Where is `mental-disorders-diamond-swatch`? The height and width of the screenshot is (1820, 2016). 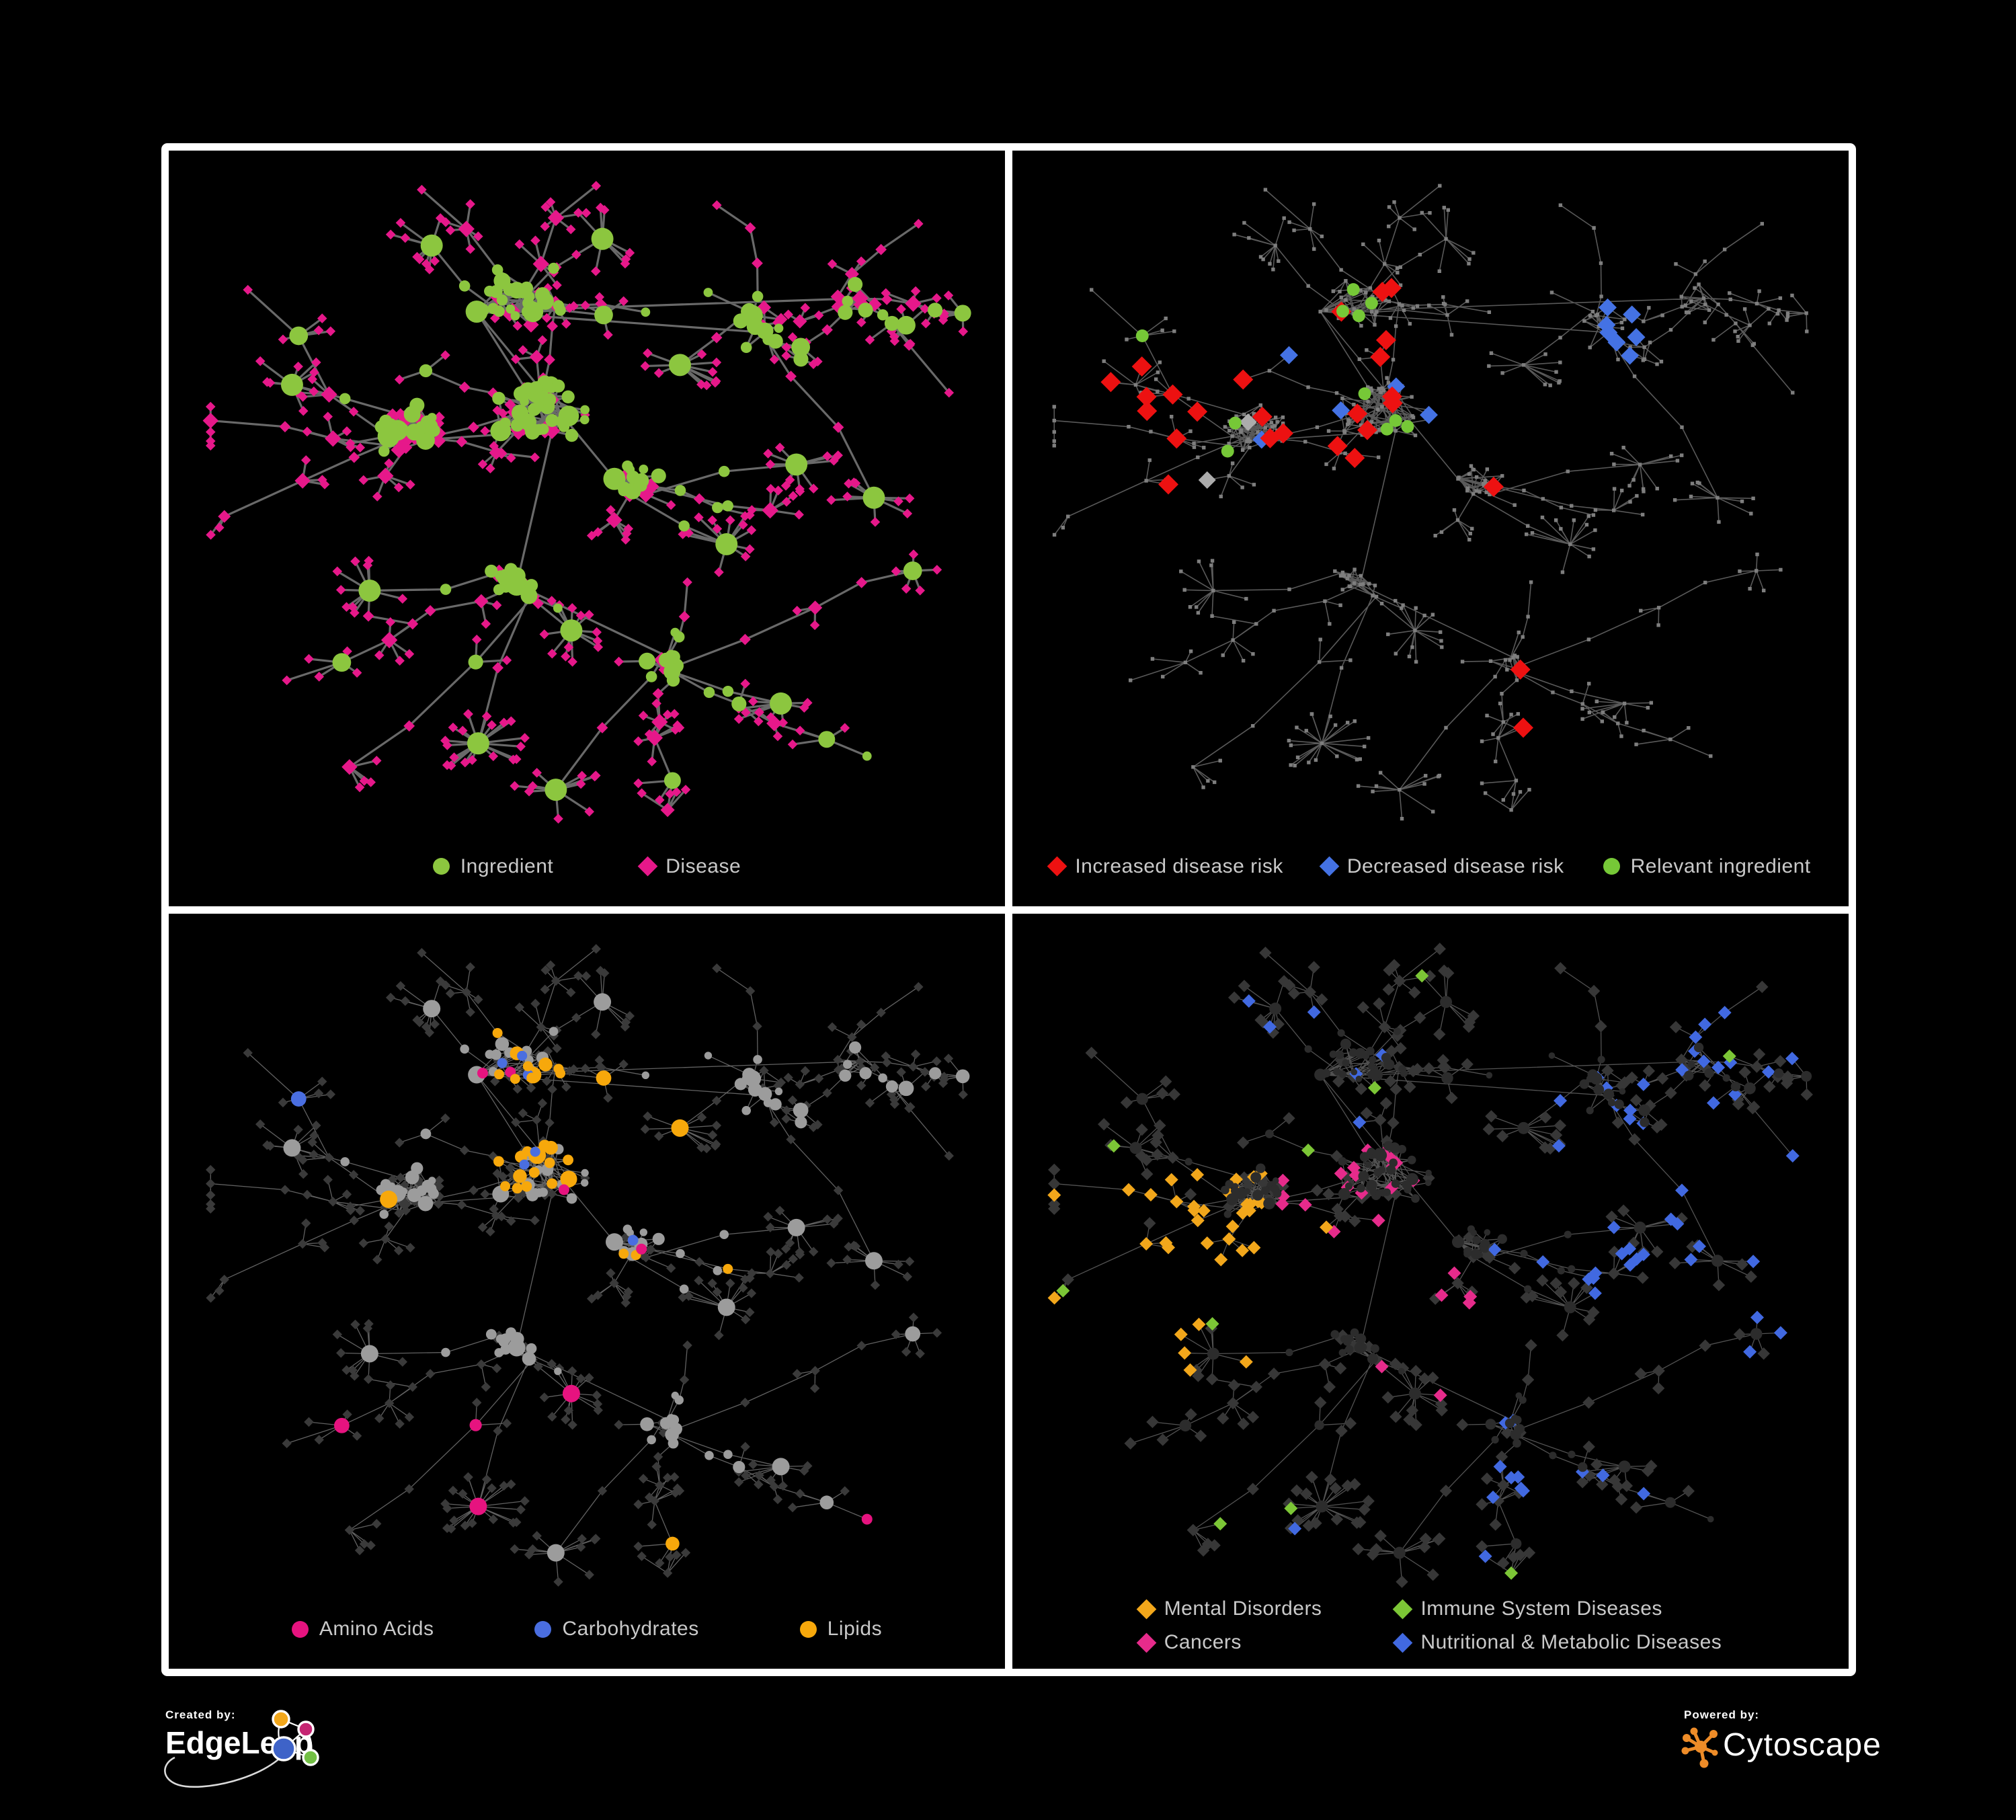 mental-disorders-diamond-swatch is located at coordinates (1146, 1609).